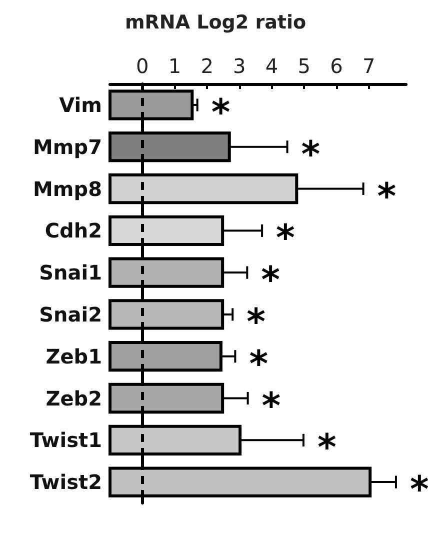 Image resolution: width=444 pixels, height=548 pixels. What do you see at coordinates (215, 23) in the screenshot?
I see `x-axis-title: mRNA Log2 ratio` at bounding box center [215, 23].